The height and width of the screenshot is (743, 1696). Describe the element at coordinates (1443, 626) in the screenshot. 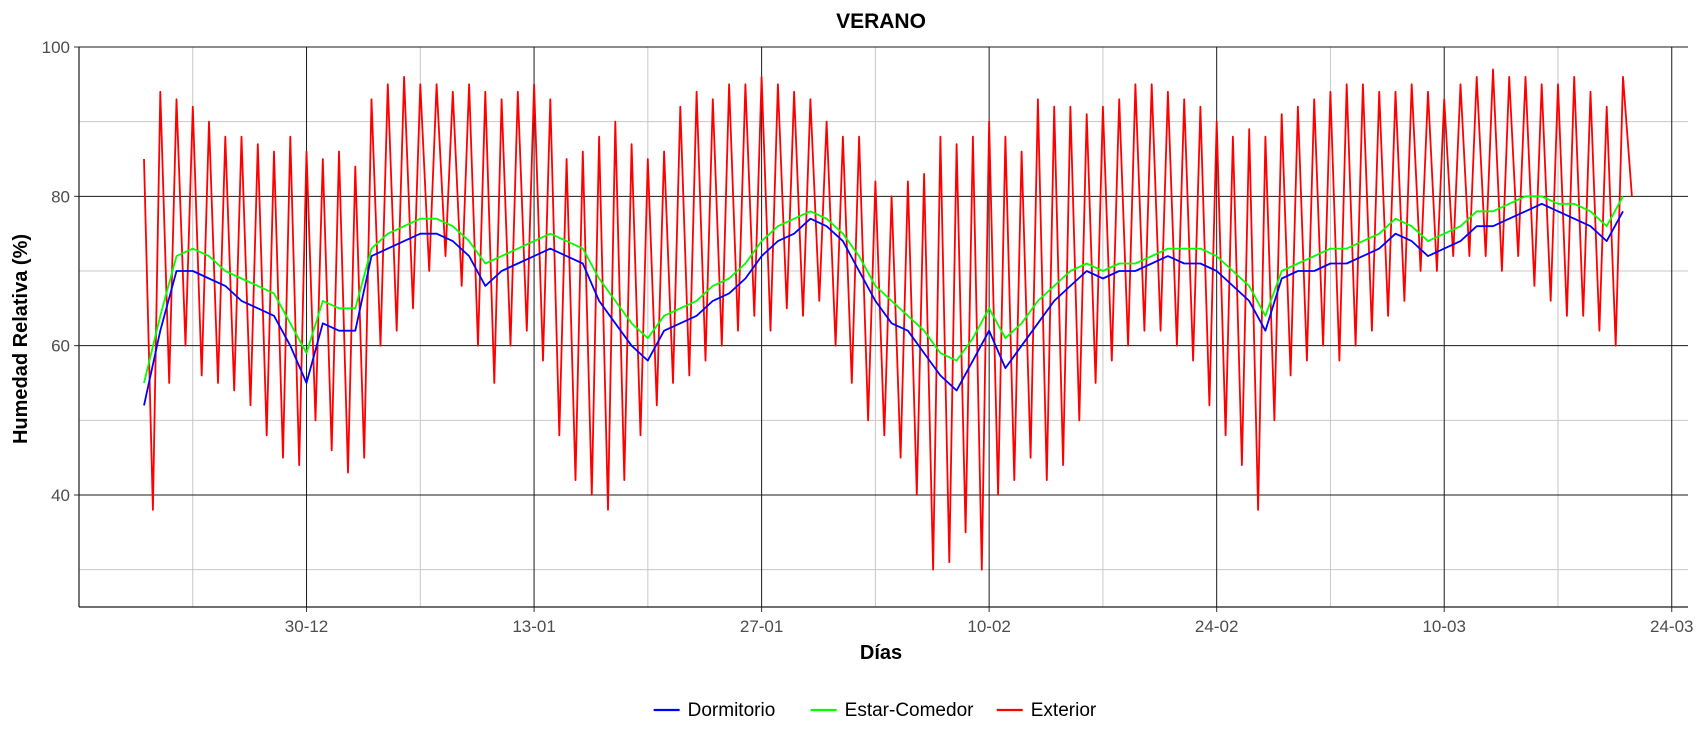

I see `x-tick-label: 10-03` at that location.